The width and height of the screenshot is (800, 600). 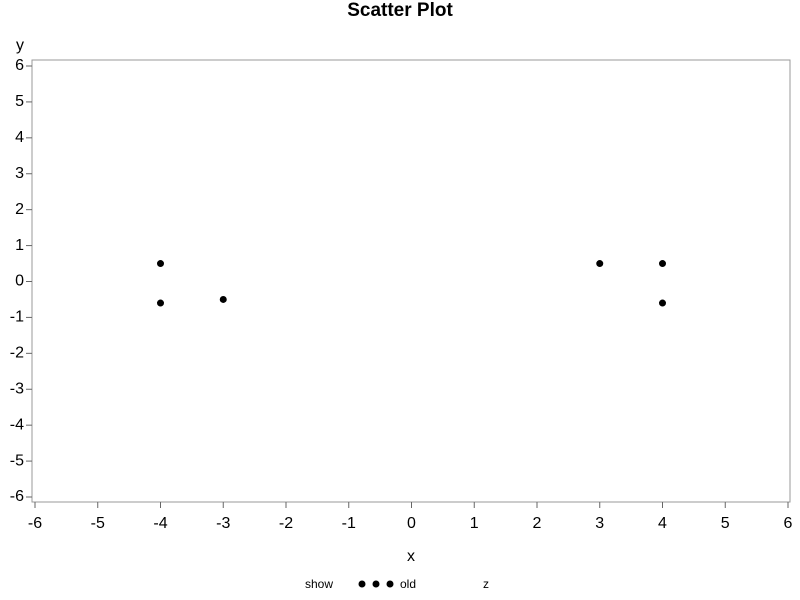 What do you see at coordinates (19, 173) in the screenshot?
I see `y-tick-label: 3` at bounding box center [19, 173].